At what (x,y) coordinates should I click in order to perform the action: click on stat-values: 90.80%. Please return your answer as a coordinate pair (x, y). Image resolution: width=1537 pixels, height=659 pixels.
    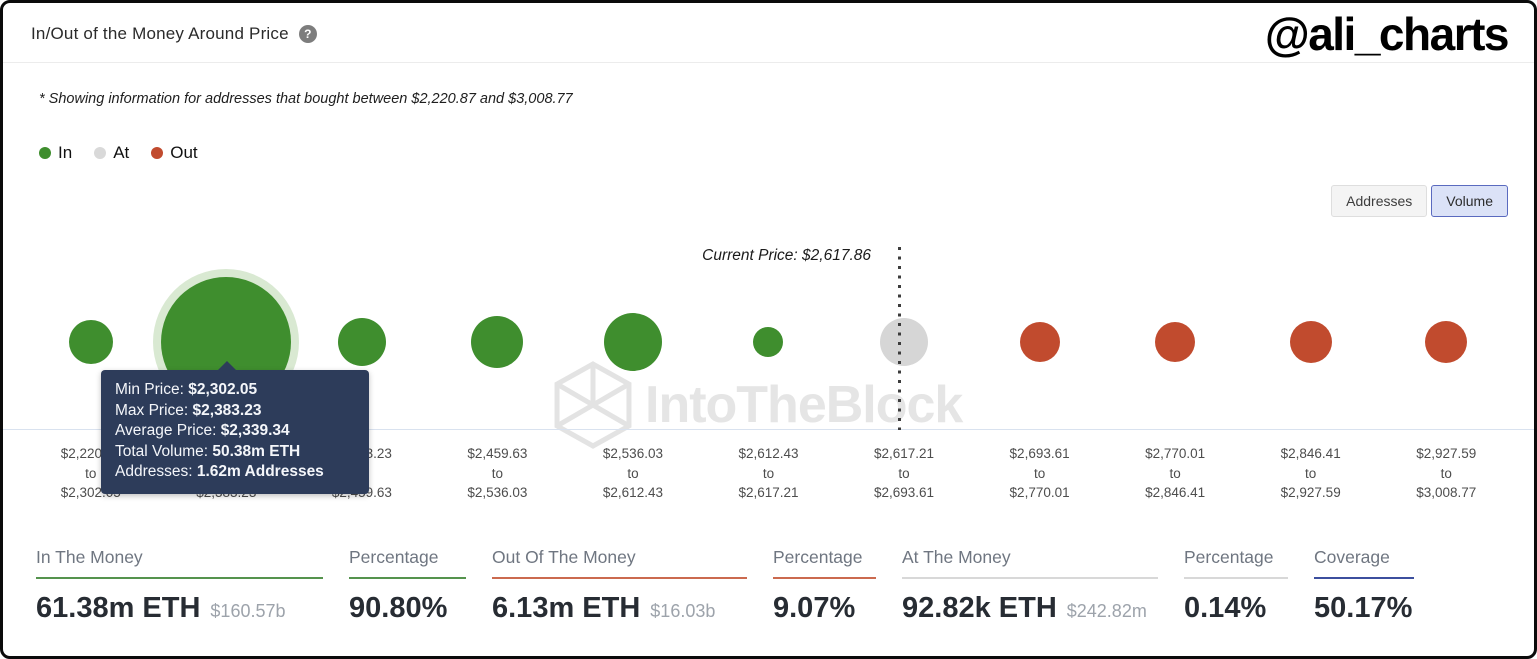
    Looking at the image, I should click on (407, 608).